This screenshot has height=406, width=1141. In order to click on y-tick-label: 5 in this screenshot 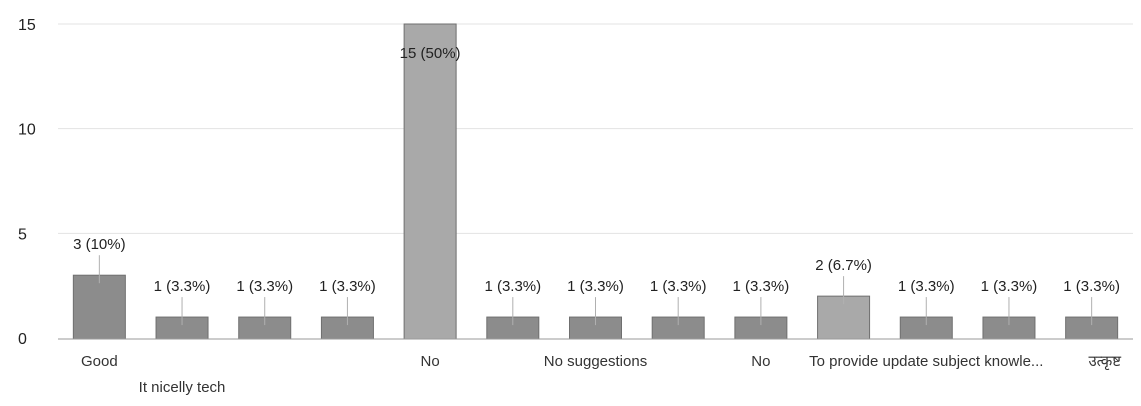, I will do `click(22, 234)`.